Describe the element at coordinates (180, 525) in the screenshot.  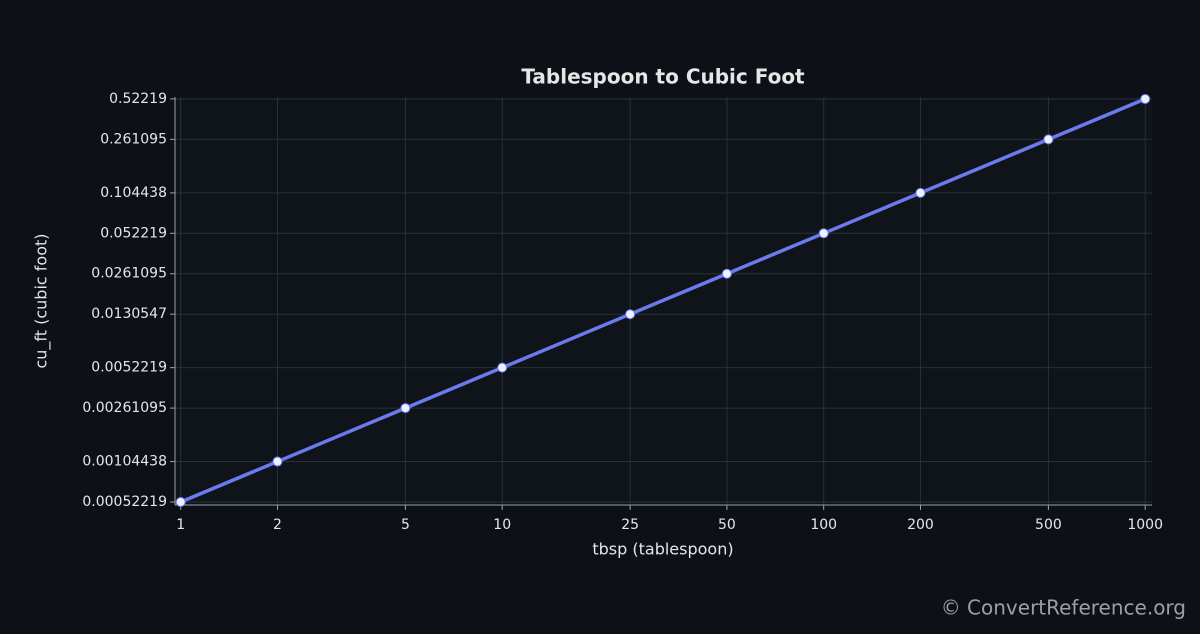
I see `x-tick-label: 1` at that location.